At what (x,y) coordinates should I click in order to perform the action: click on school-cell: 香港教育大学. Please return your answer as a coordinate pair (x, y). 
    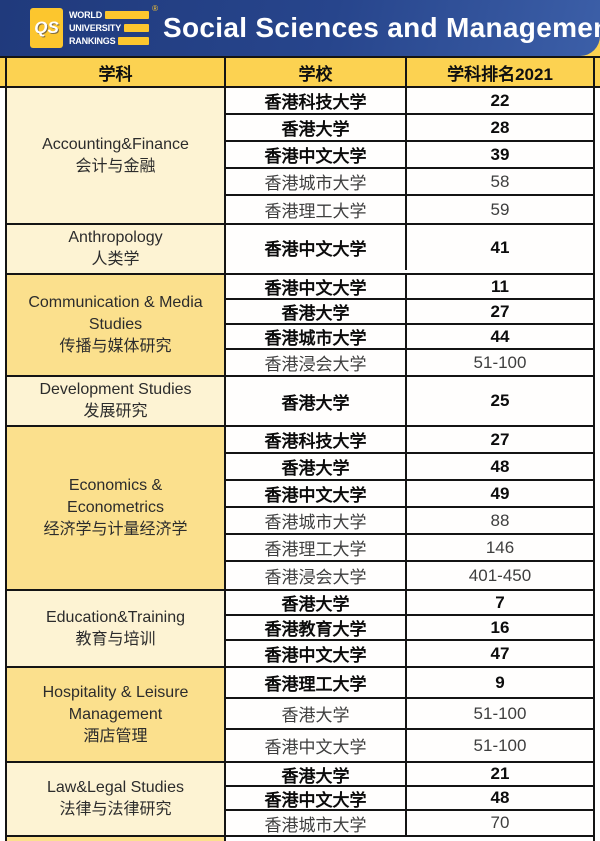
    Looking at the image, I should click on (316, 627).